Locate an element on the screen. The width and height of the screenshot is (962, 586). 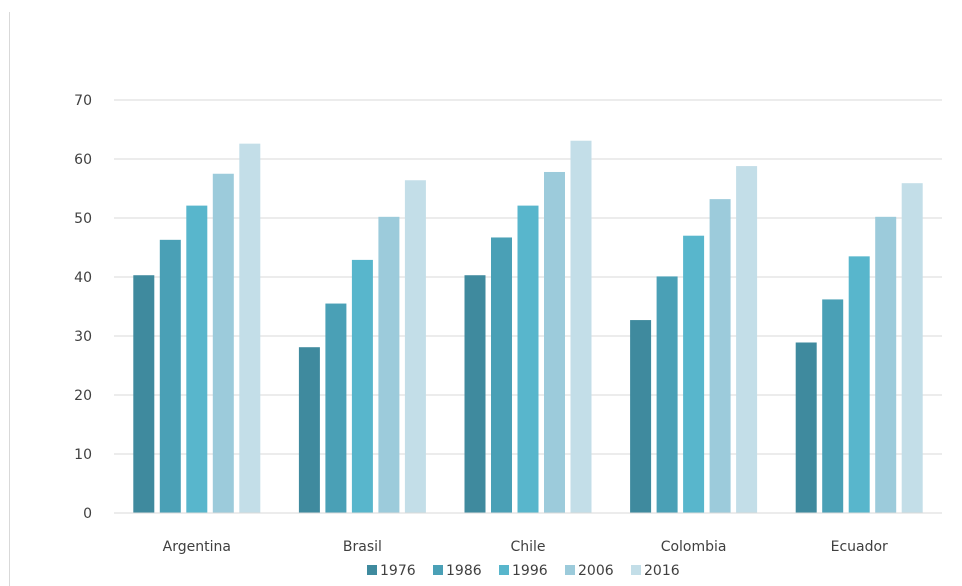
category-label: Brasil is located at coordinates (362, 547).